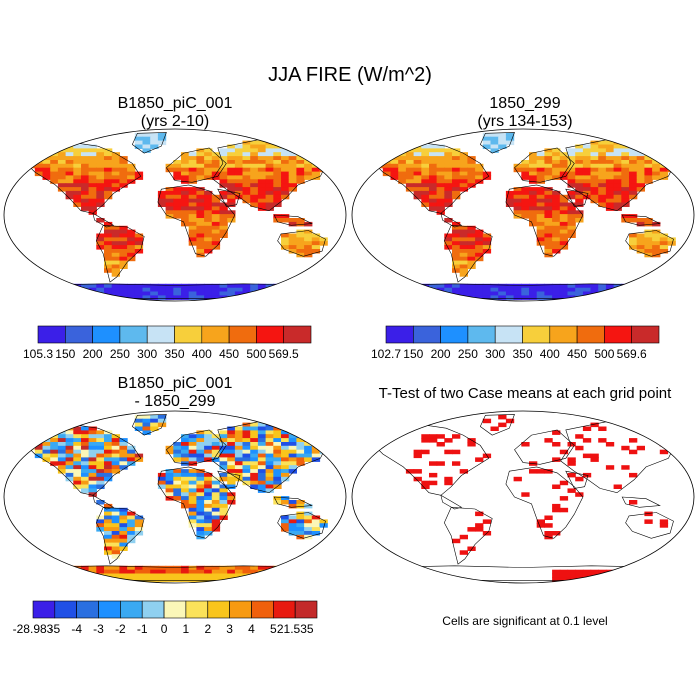 This screenshot has height=700, width=700. What do you see at coordinates (386, 354) in the screenshot?
I see `colorbar-case2-tick-0: 102.7` at bounding box center [386, 354].